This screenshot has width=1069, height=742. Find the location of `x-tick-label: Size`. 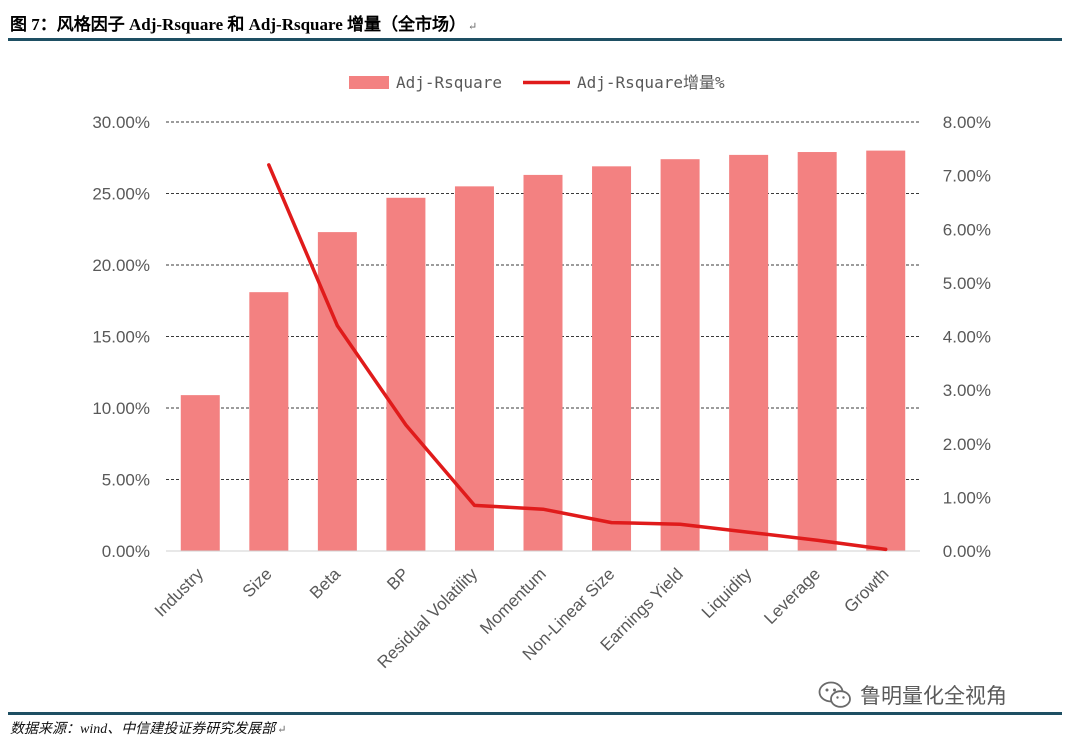

x-tick-label: Size is located at coordinates (257, 582).